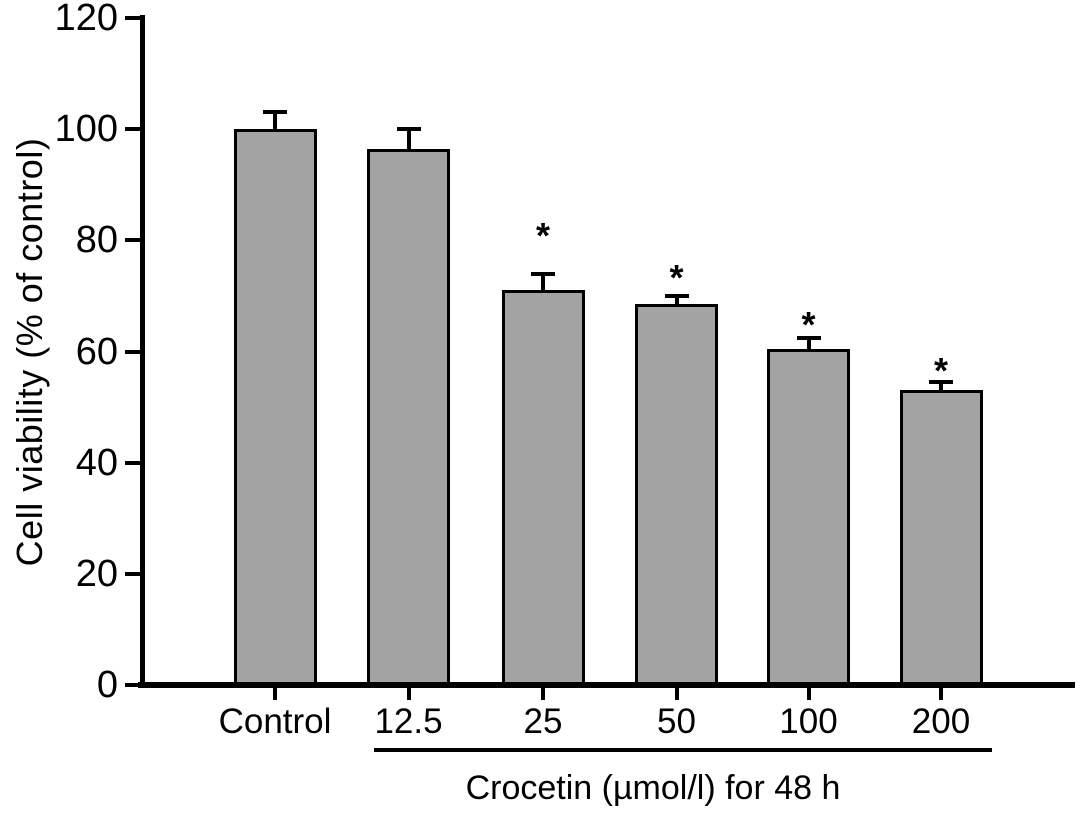 The width and height of the screenshot is (1087, 824). Describe the element at coordinates (96, 573) in the screenshot. I see `y-tick-label-20: 20` at that location.